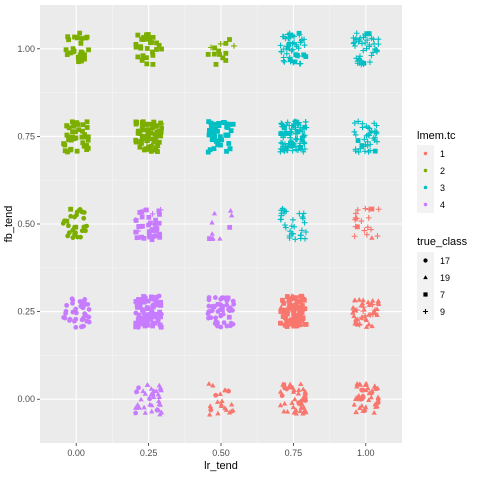 This screenshot has width=480, height=480. I want to click on x-tick-label: 0.25, so click(149, 453).